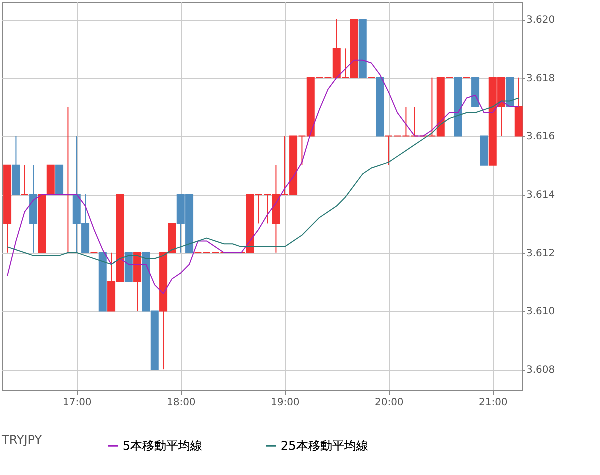  I want to click on text: TRYJPY, so click(22, 440).